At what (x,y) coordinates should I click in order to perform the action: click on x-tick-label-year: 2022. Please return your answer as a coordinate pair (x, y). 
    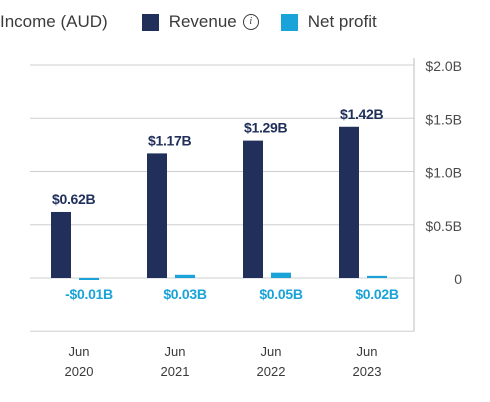
    Looking at the image, I should click on (271, 371).